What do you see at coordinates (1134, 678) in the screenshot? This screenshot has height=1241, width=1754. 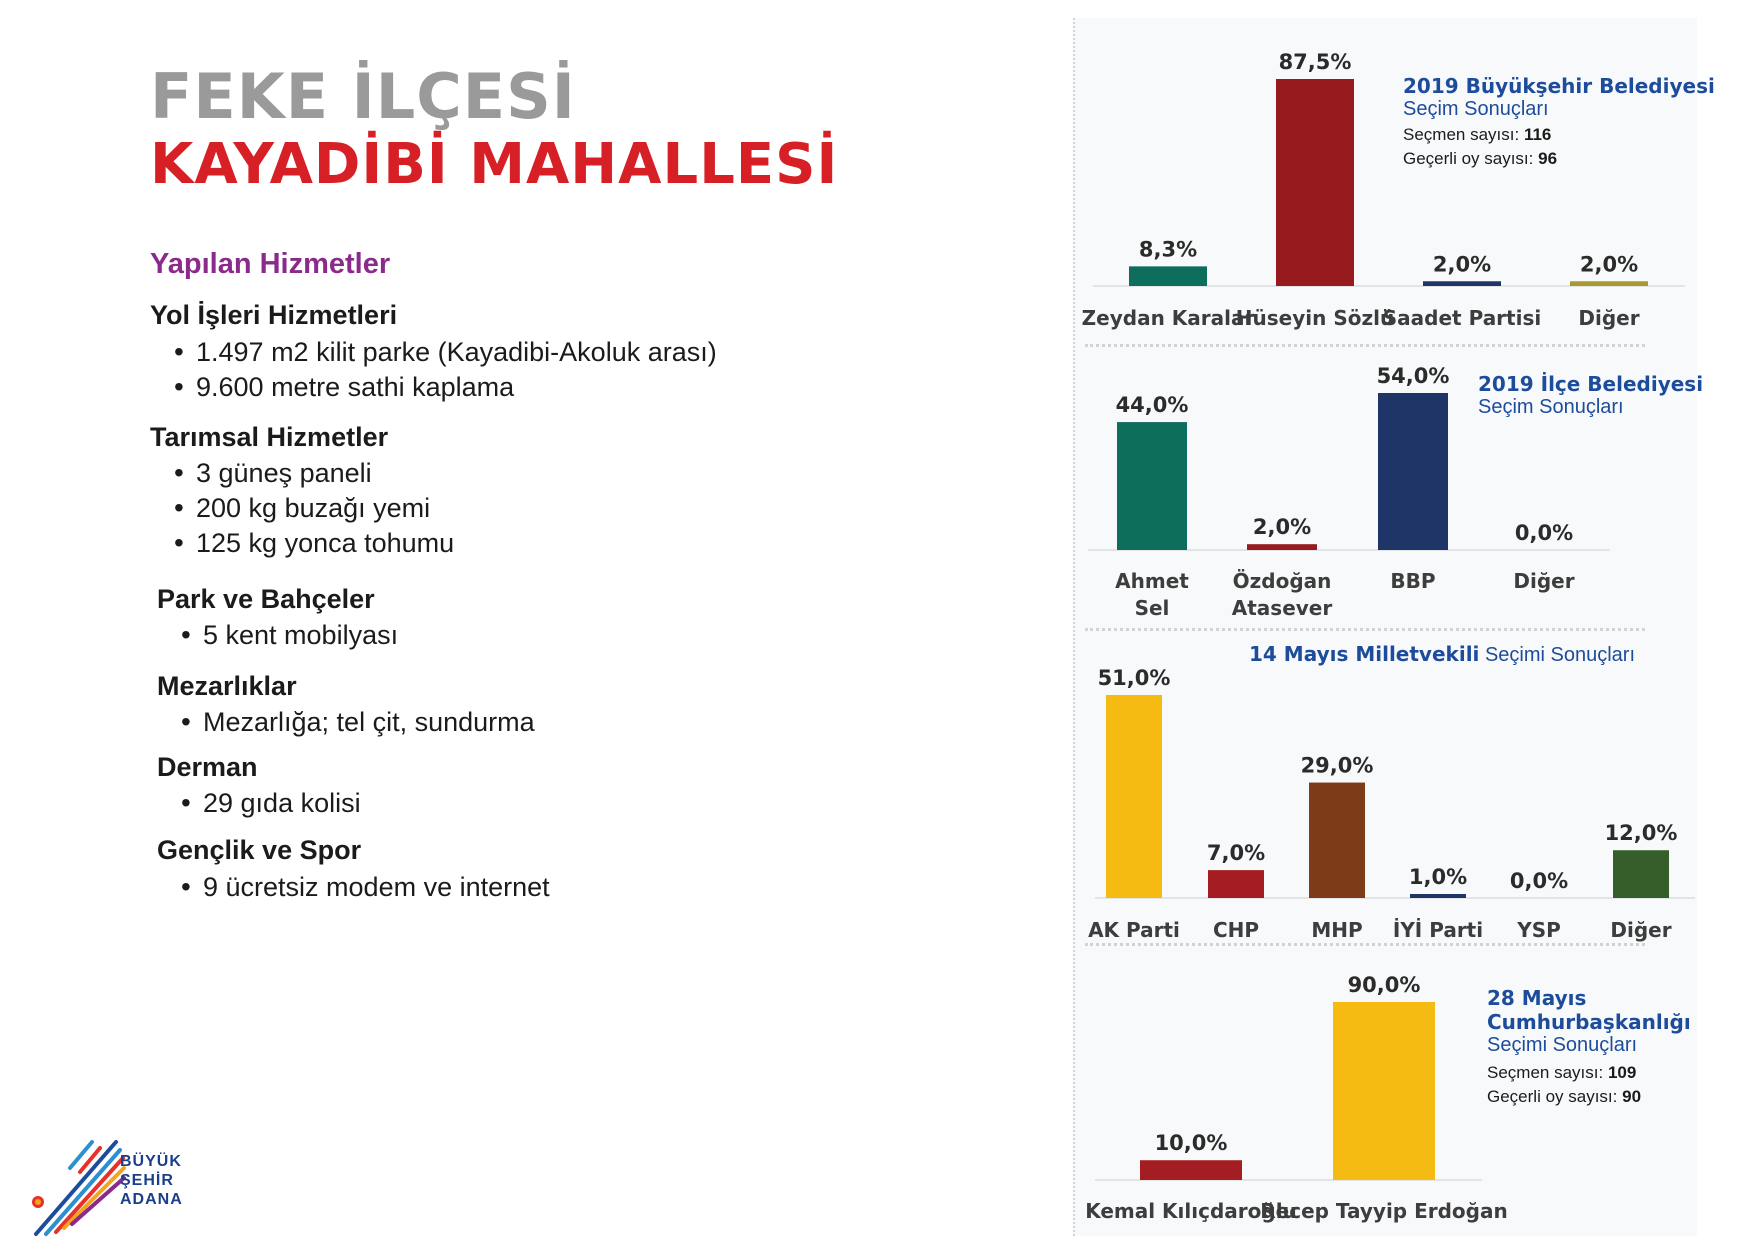 I see `chart3-value-label: 51,0%` at bounding box center [1134, 678].